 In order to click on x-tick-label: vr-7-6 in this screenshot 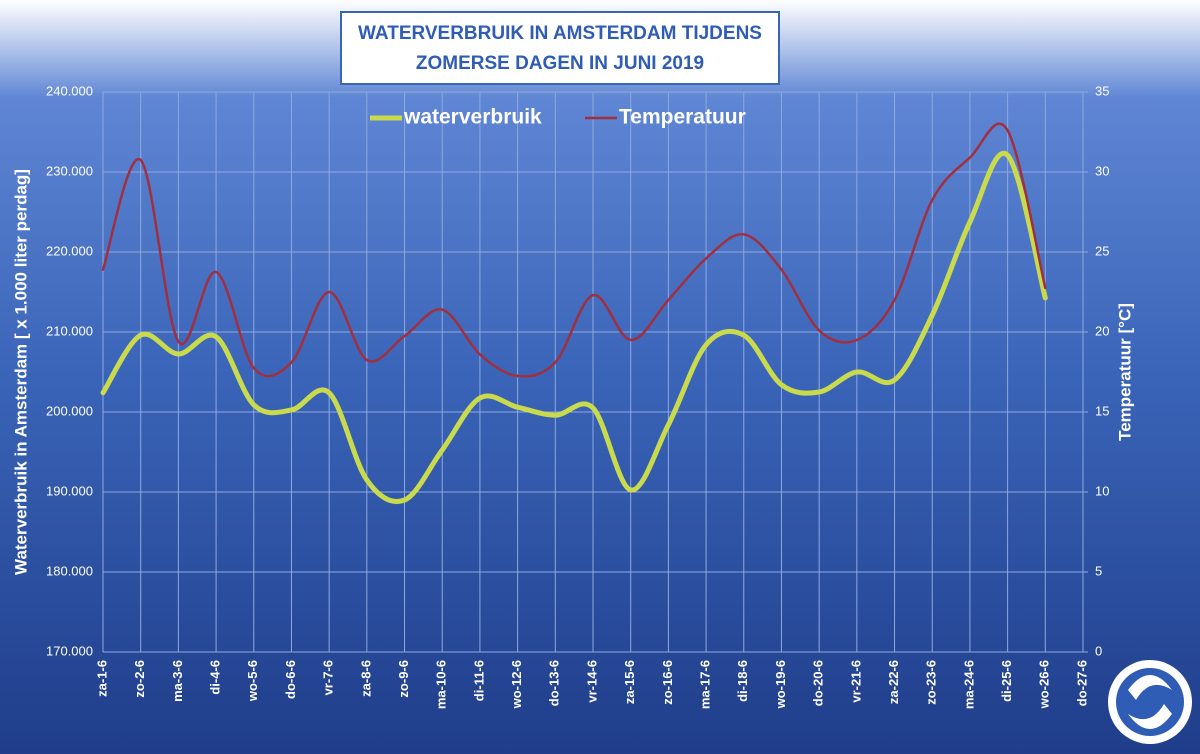, I will do `click(328, 677)`.